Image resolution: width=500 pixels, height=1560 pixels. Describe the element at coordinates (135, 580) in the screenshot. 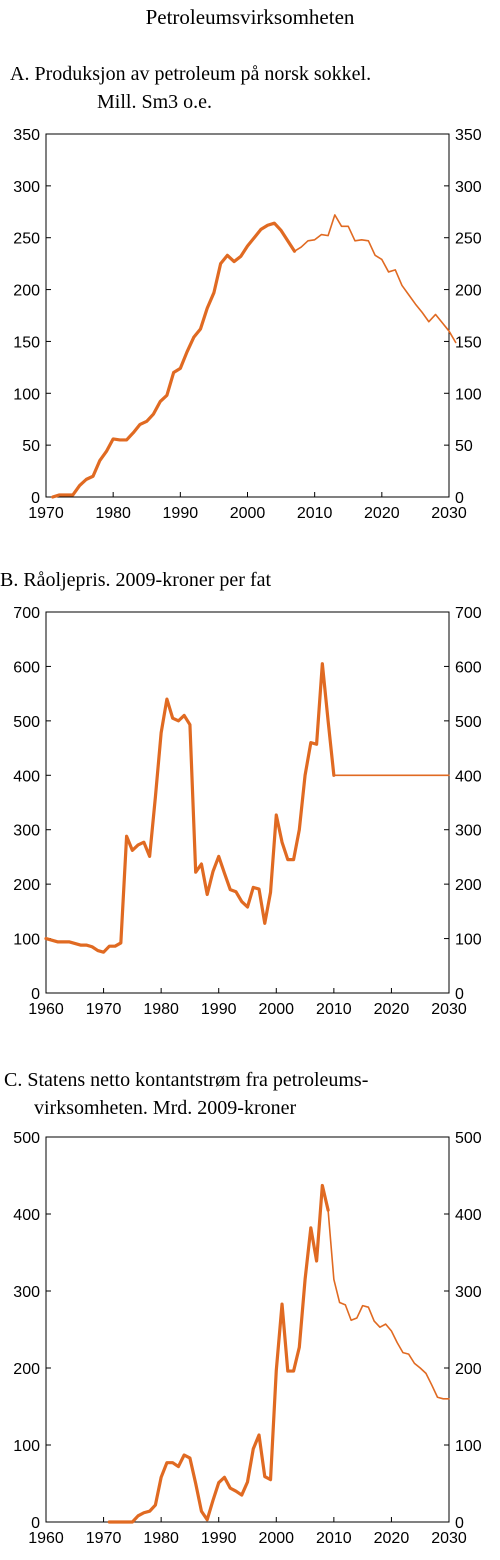

I see `chart-title-line-1: B. Råoljepris. 2009-kroner per fat` at that location.